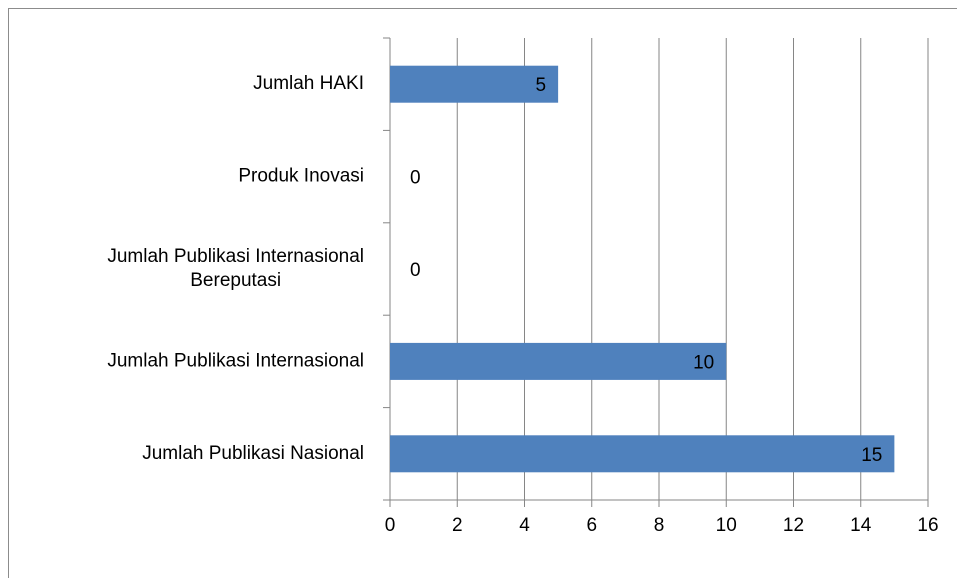 This screenshot has width=957, height=578. What do you see at coordinates (235, 268) in the screenshot?
I see `y-tick-label: Jumlah Publikasi Internasional Bereputasi` at bounding box center [235, 268].